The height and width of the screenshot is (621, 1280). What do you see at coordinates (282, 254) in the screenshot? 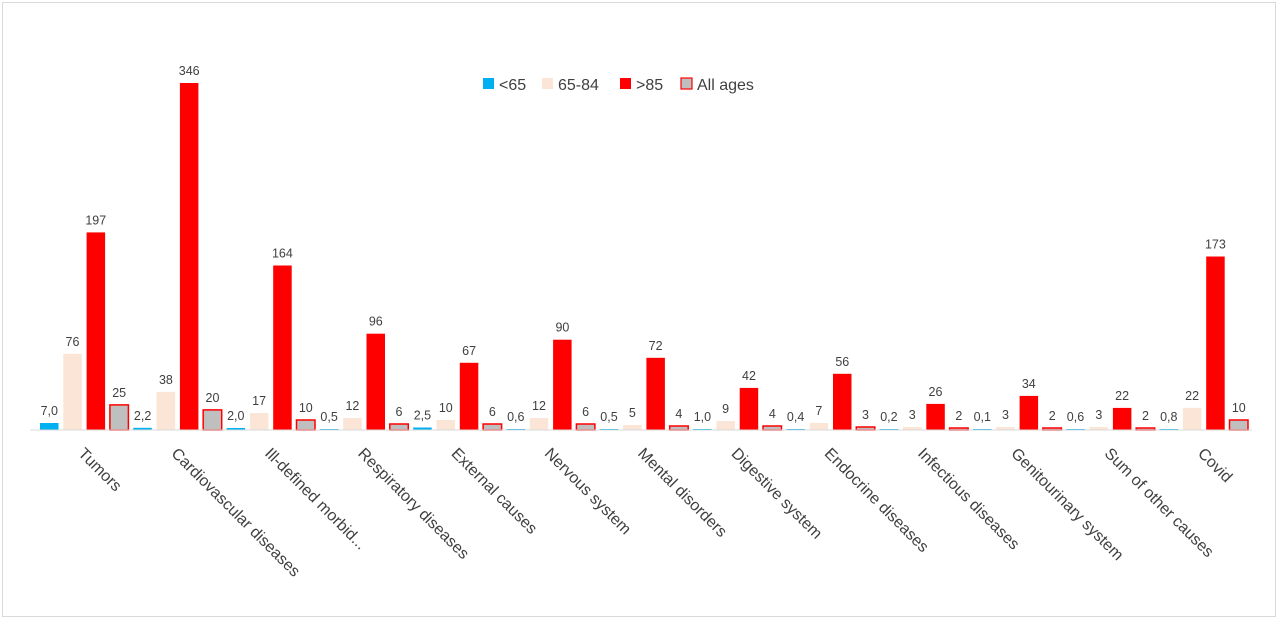
I see `data-label-3-3: 164` at bounding box center [282, 254].